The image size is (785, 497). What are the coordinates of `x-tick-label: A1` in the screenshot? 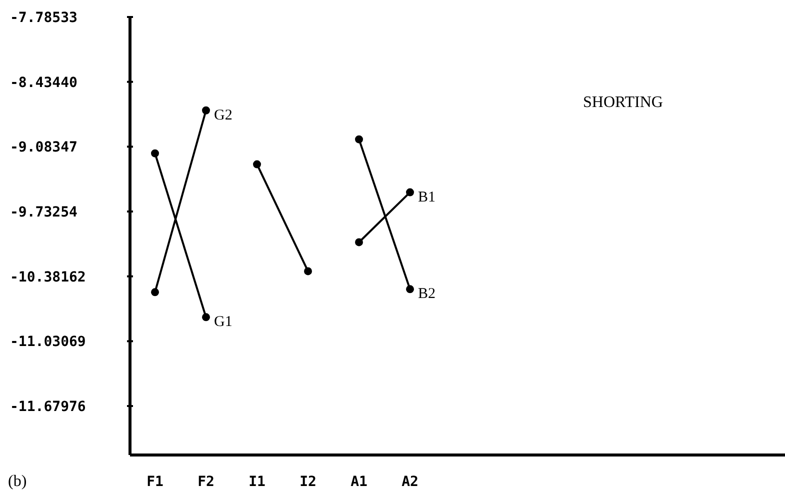 It's located at (359, 482).